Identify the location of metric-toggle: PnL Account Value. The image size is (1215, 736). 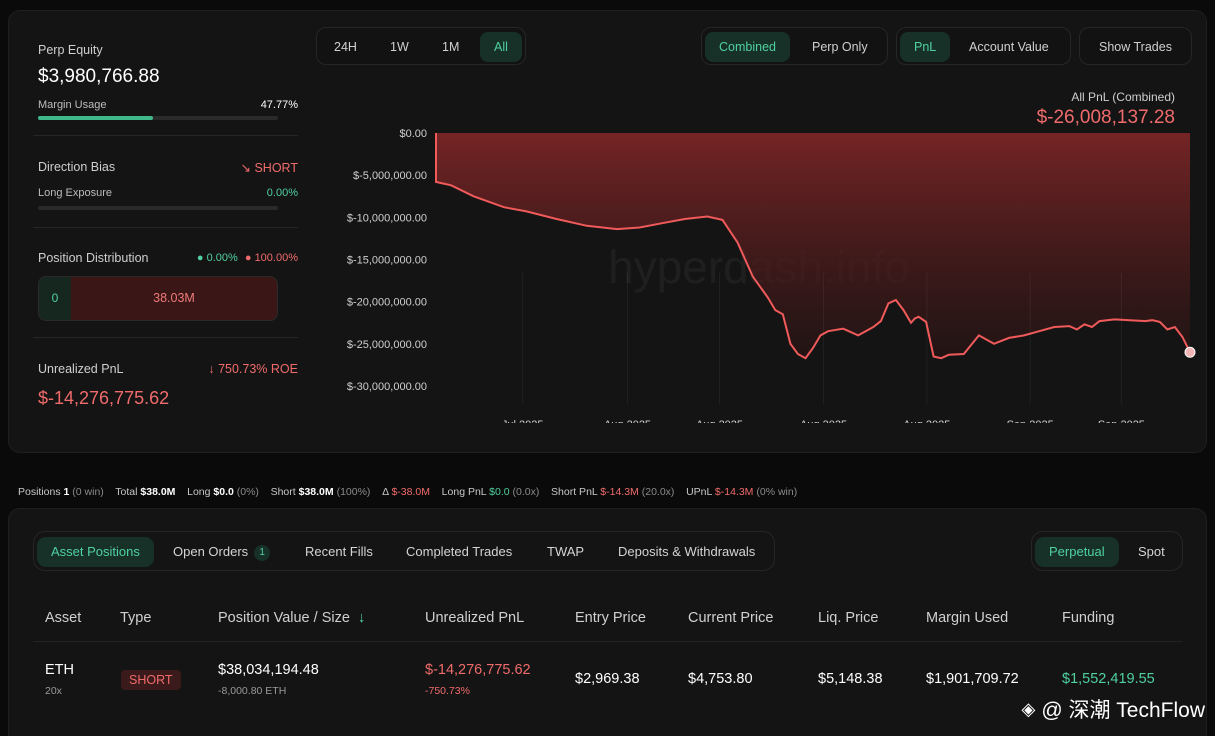
(983, 46).